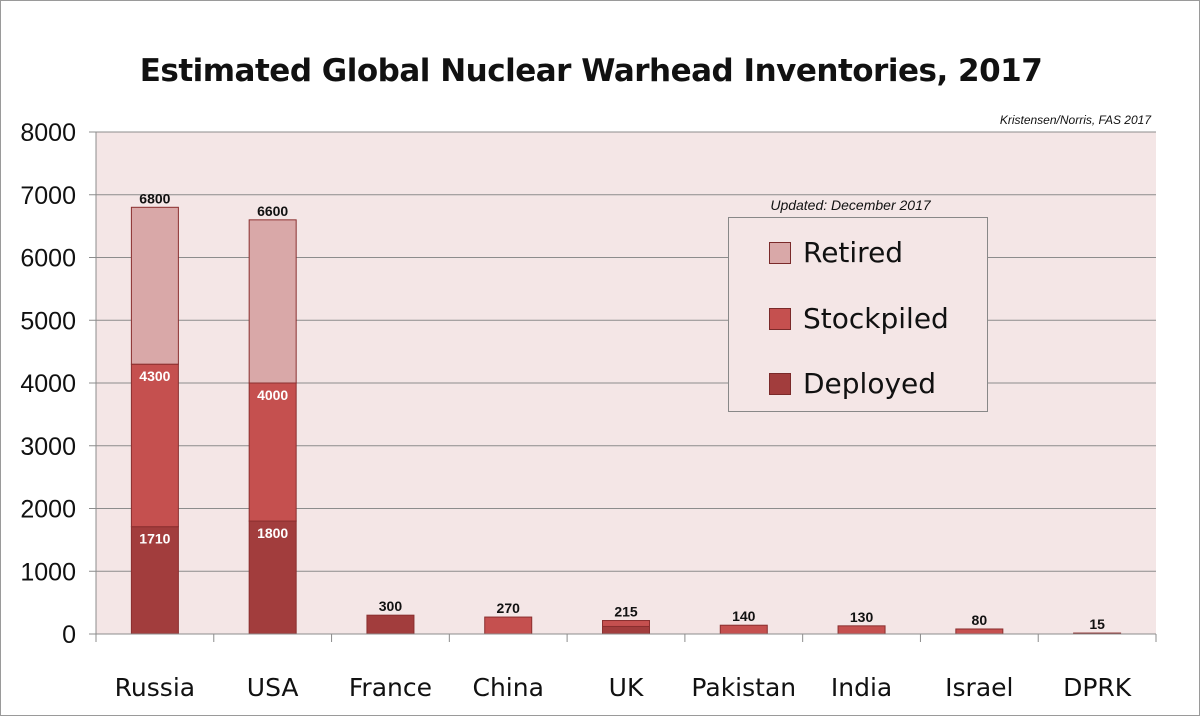  I want to click on x-tick-label: Russia, so click(155, 687).